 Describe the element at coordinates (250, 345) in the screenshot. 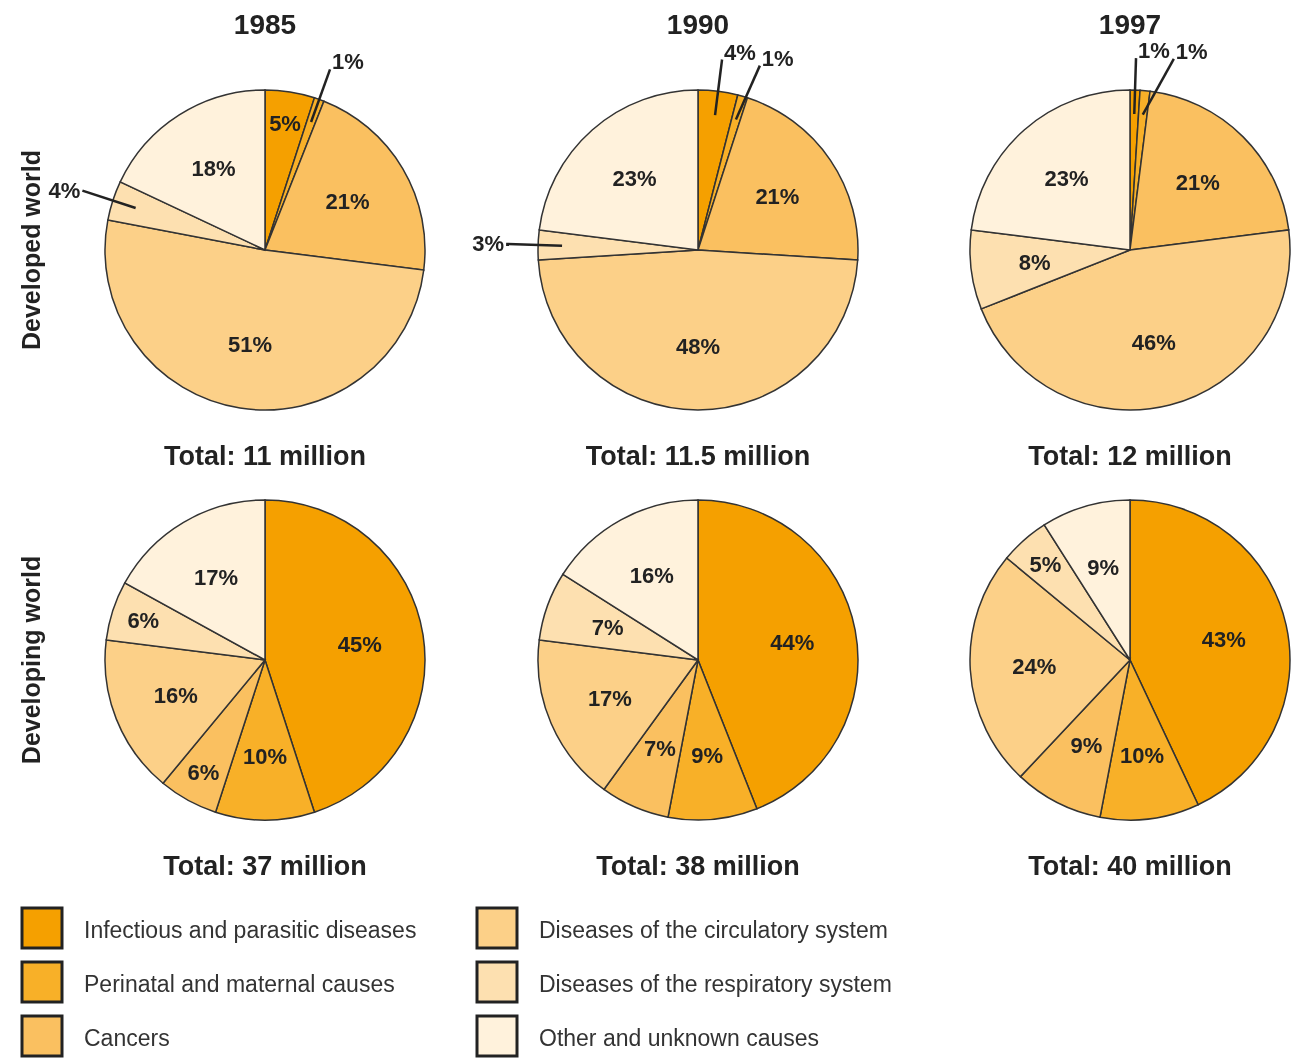

I see `data-label: 51%` at that location.